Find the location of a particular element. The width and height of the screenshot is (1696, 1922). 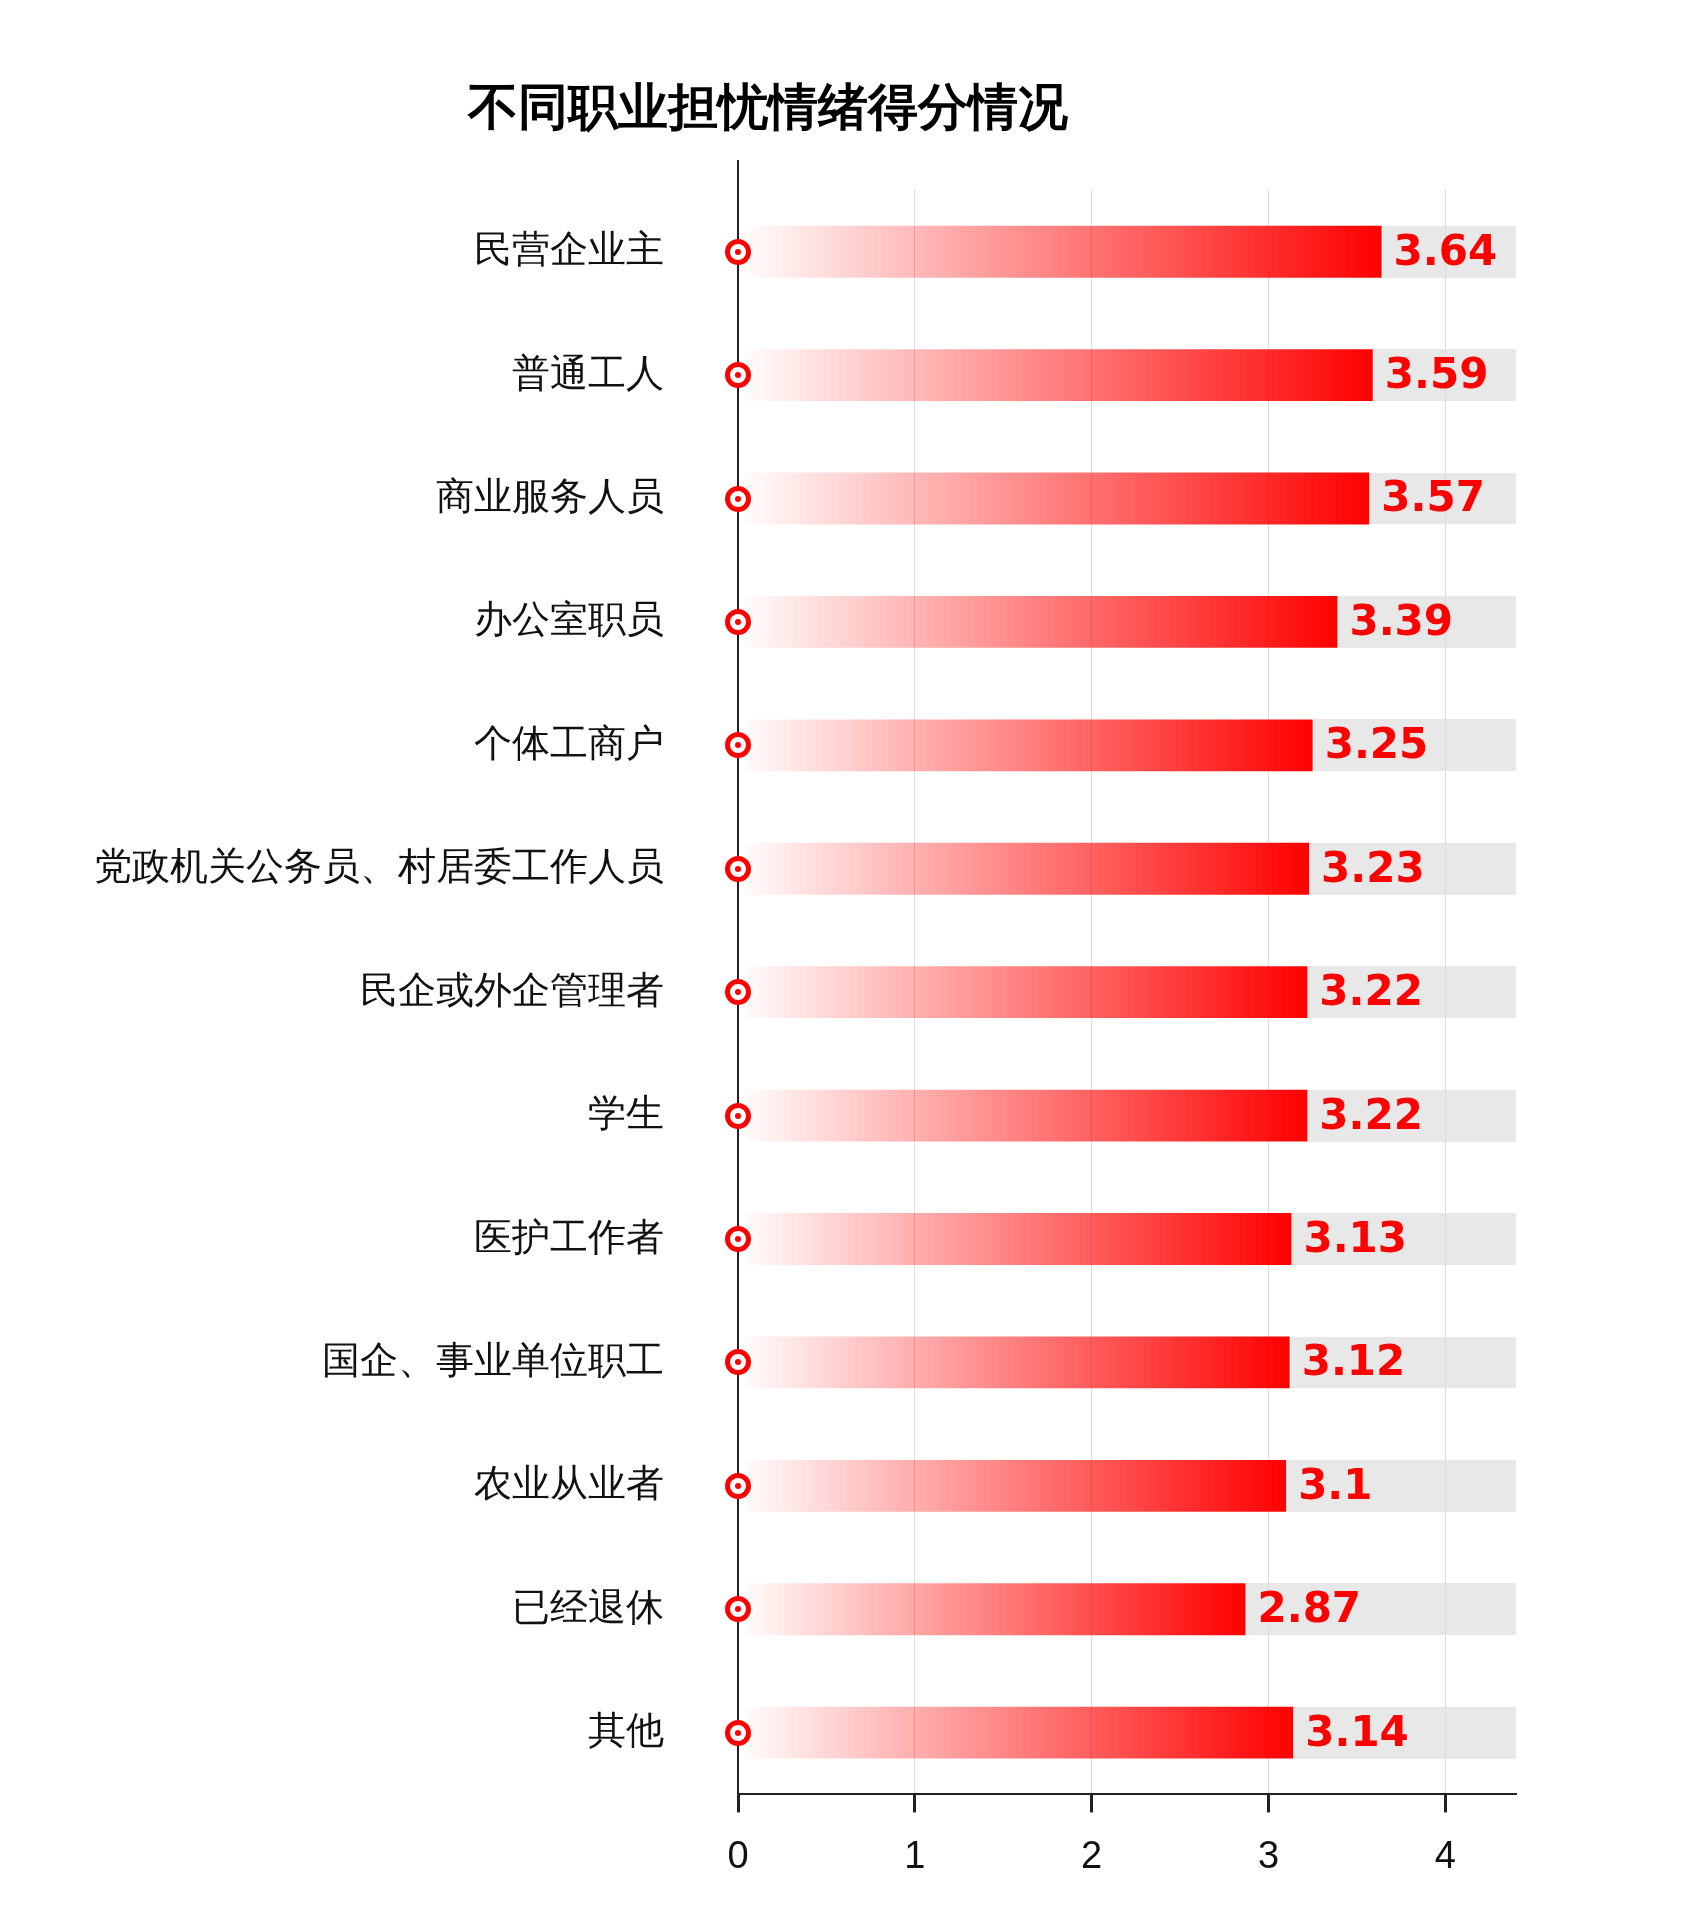

y-tick-label: 普通工人 is located at coordinates (588, 372).